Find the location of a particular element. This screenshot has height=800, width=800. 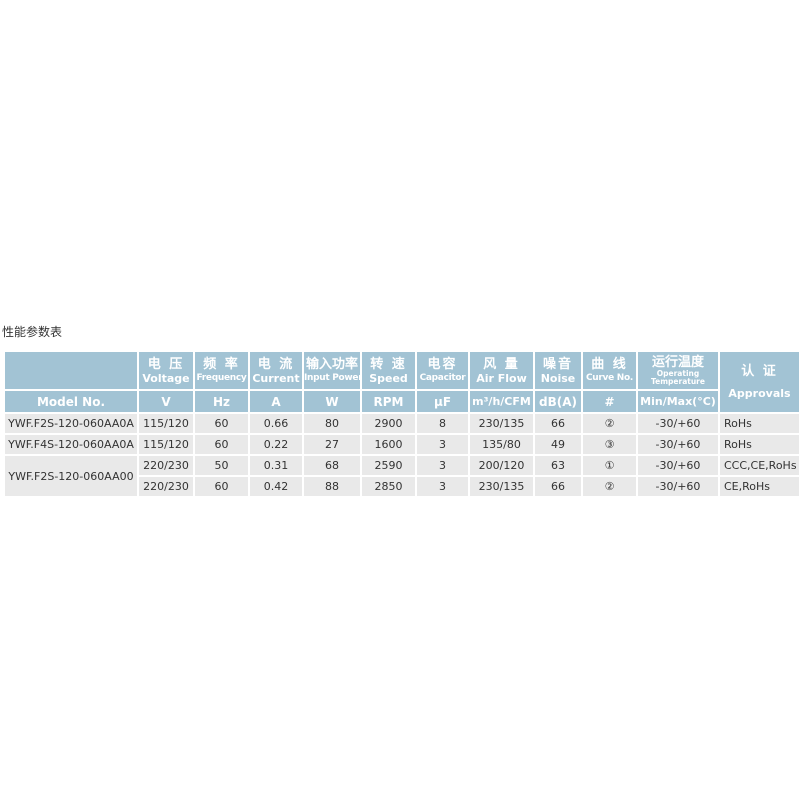

header-input-power: 输入功率 Input Power is located at coordinates (332, 370).